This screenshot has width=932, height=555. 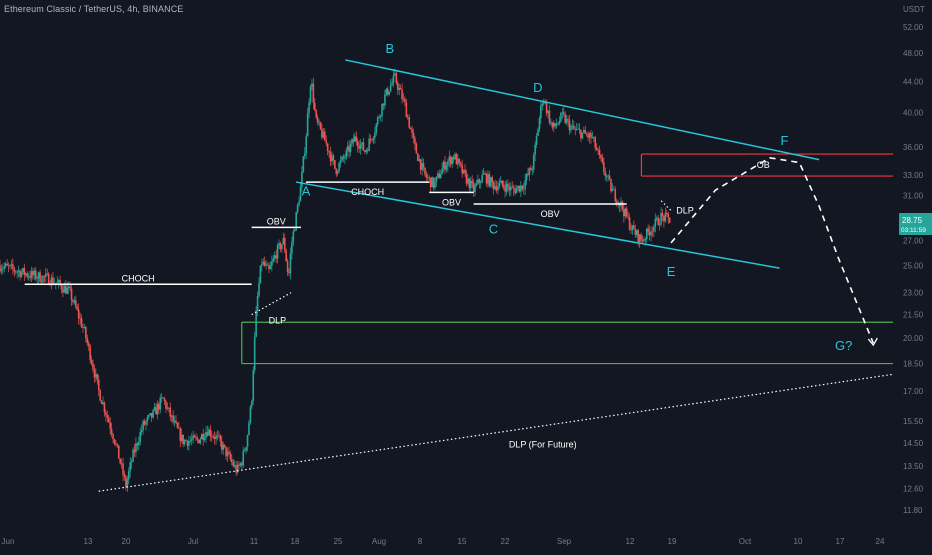 I want to click on time-tick-label: Sep, so click(x=564, y=541).